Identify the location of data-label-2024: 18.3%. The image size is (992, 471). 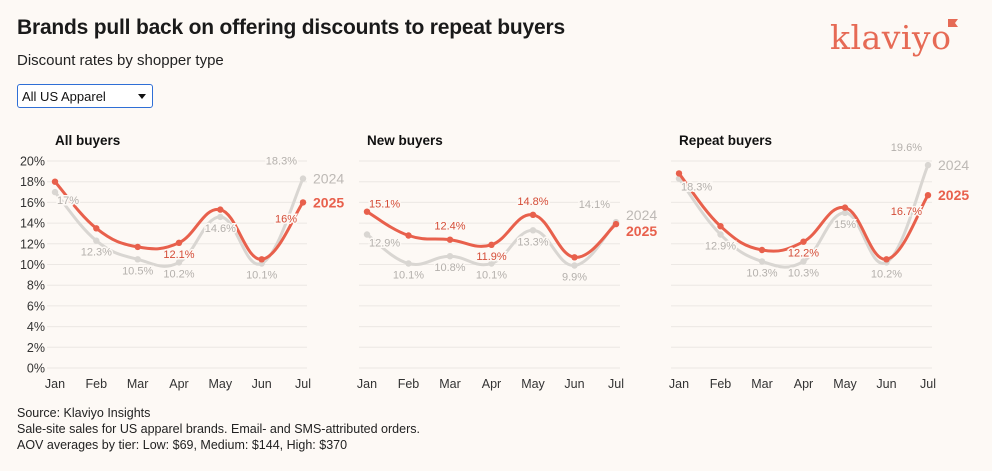
(696, 188).